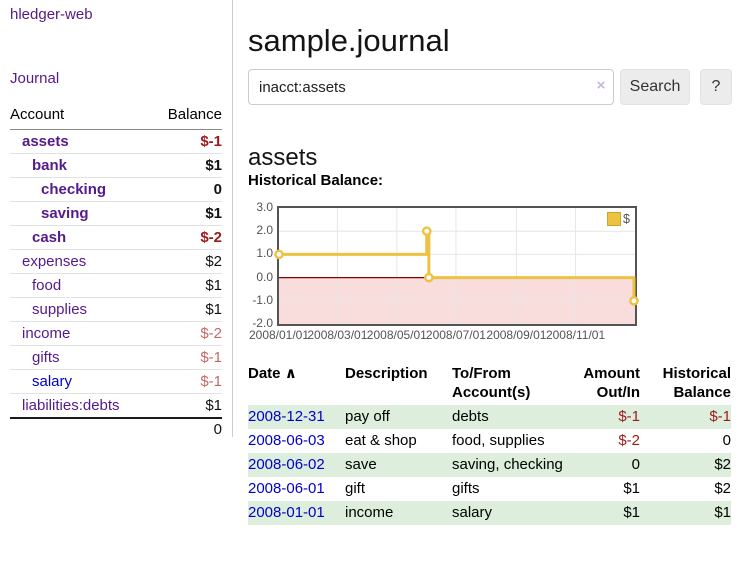  Describe the element at coordinates (46, 357) in the screenshot. I see `account-link-gifts: gifts` at that location.